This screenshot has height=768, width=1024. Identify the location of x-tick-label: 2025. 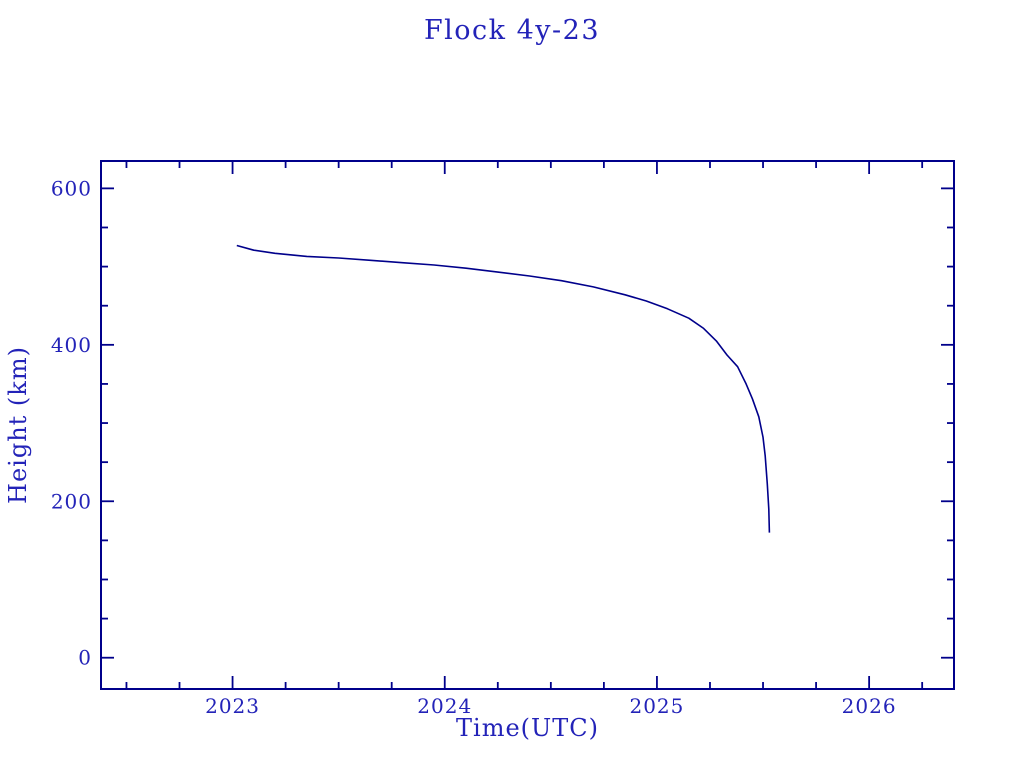
(656, 706).